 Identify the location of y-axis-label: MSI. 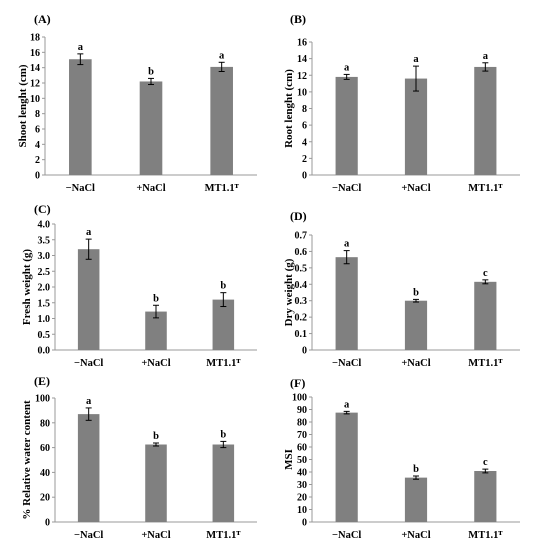
(289, 459).